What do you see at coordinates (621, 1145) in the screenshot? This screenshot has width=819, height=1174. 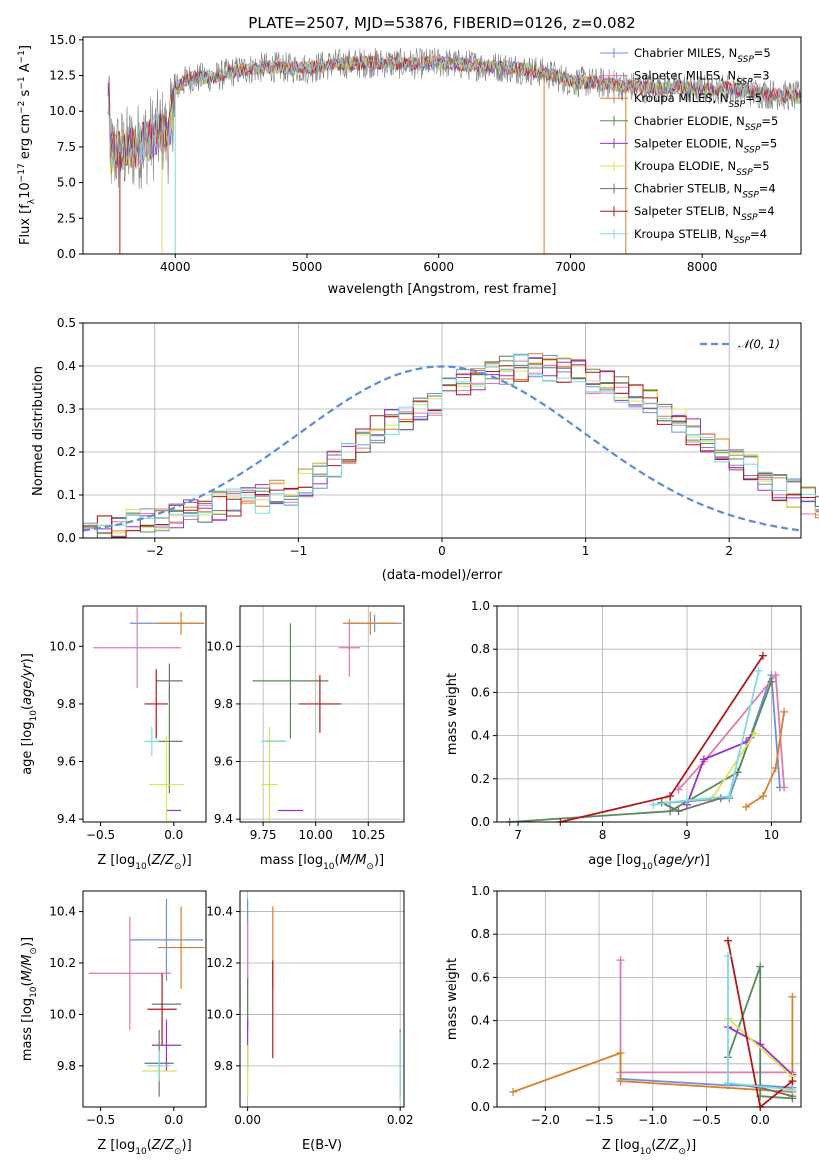 I see `label-part: Z [log` at bounding box center [621, 1145].